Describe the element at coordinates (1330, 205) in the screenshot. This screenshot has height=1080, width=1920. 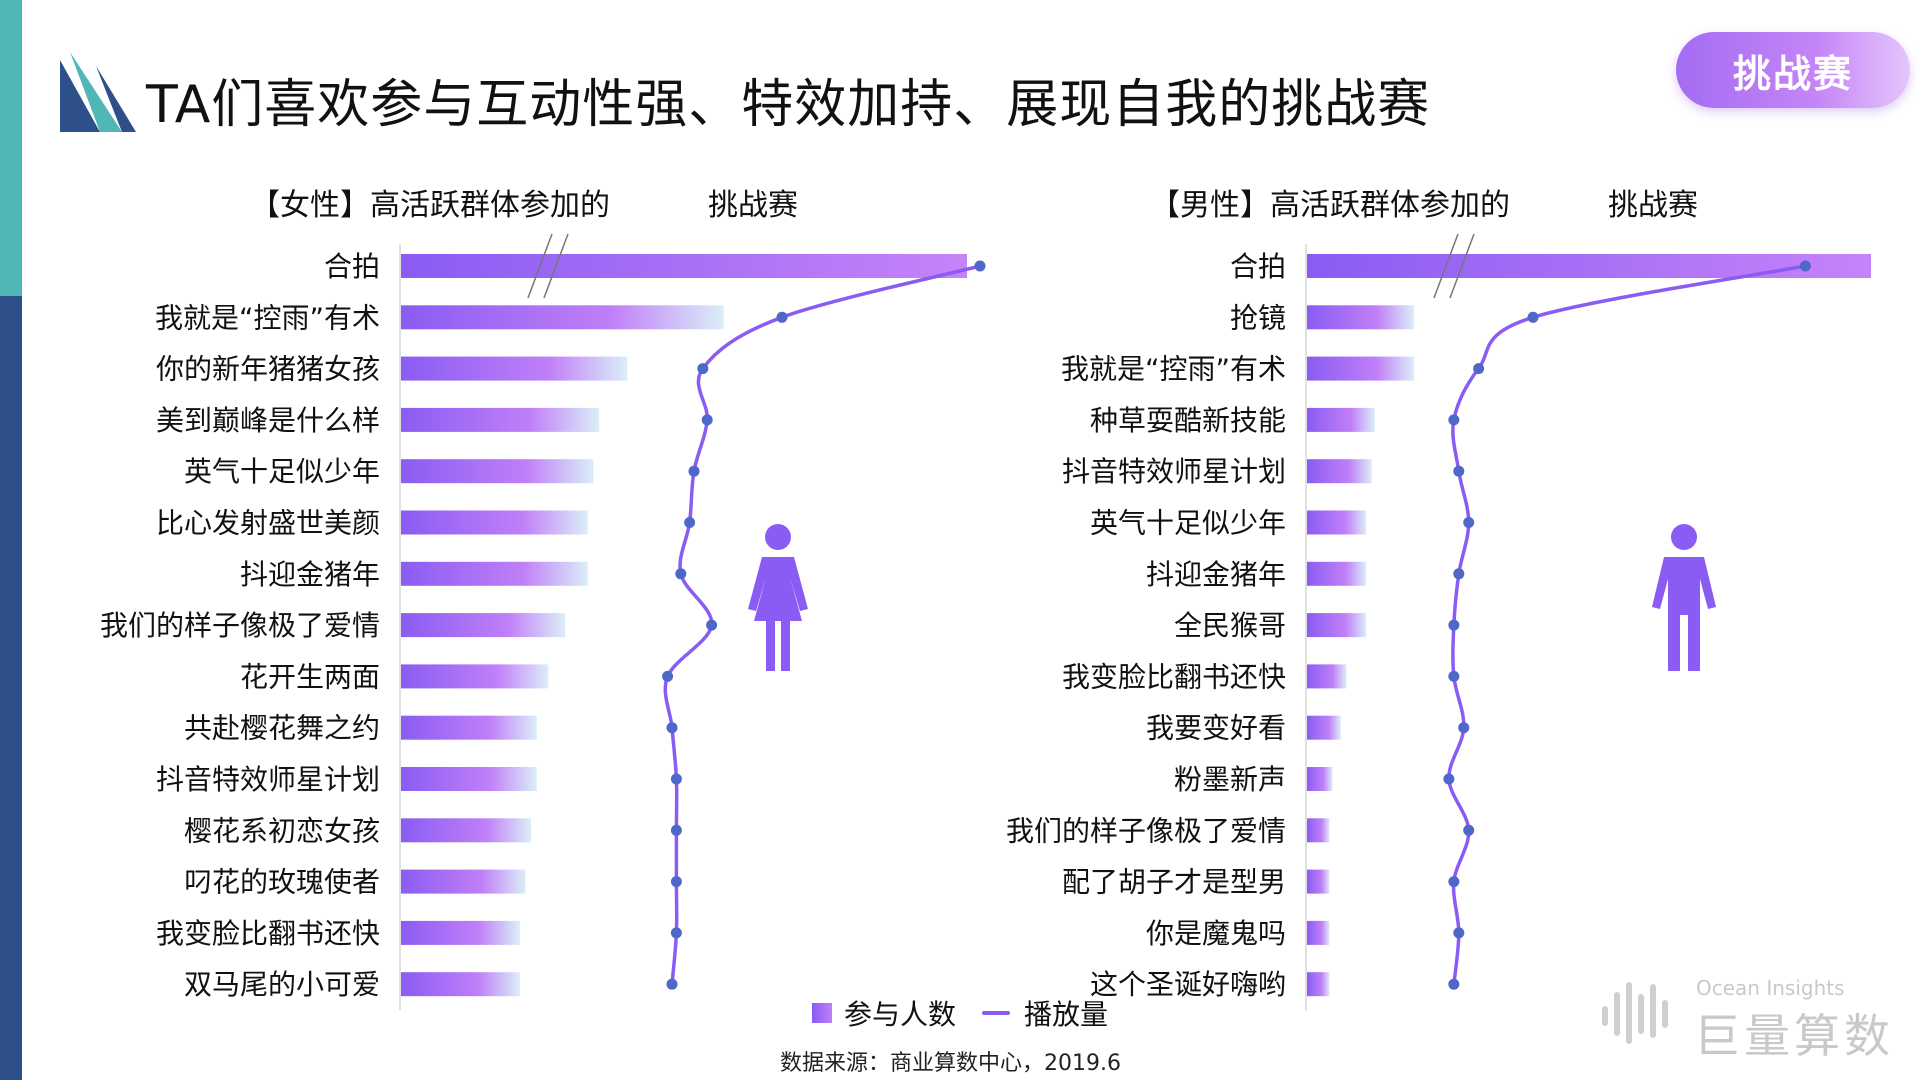
I see `male-subtitle-left: 【男性】高活跃群体参加的` at that location.